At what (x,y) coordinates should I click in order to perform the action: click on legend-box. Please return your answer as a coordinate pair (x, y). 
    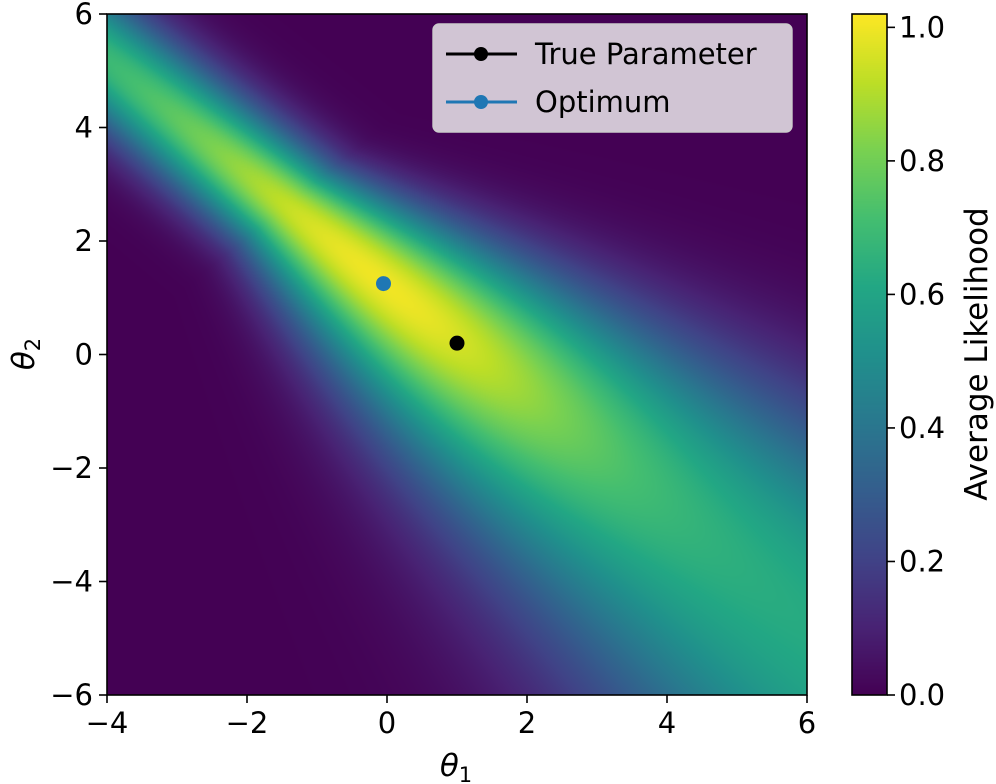
    Looking at the image, I should click on (612, 78).